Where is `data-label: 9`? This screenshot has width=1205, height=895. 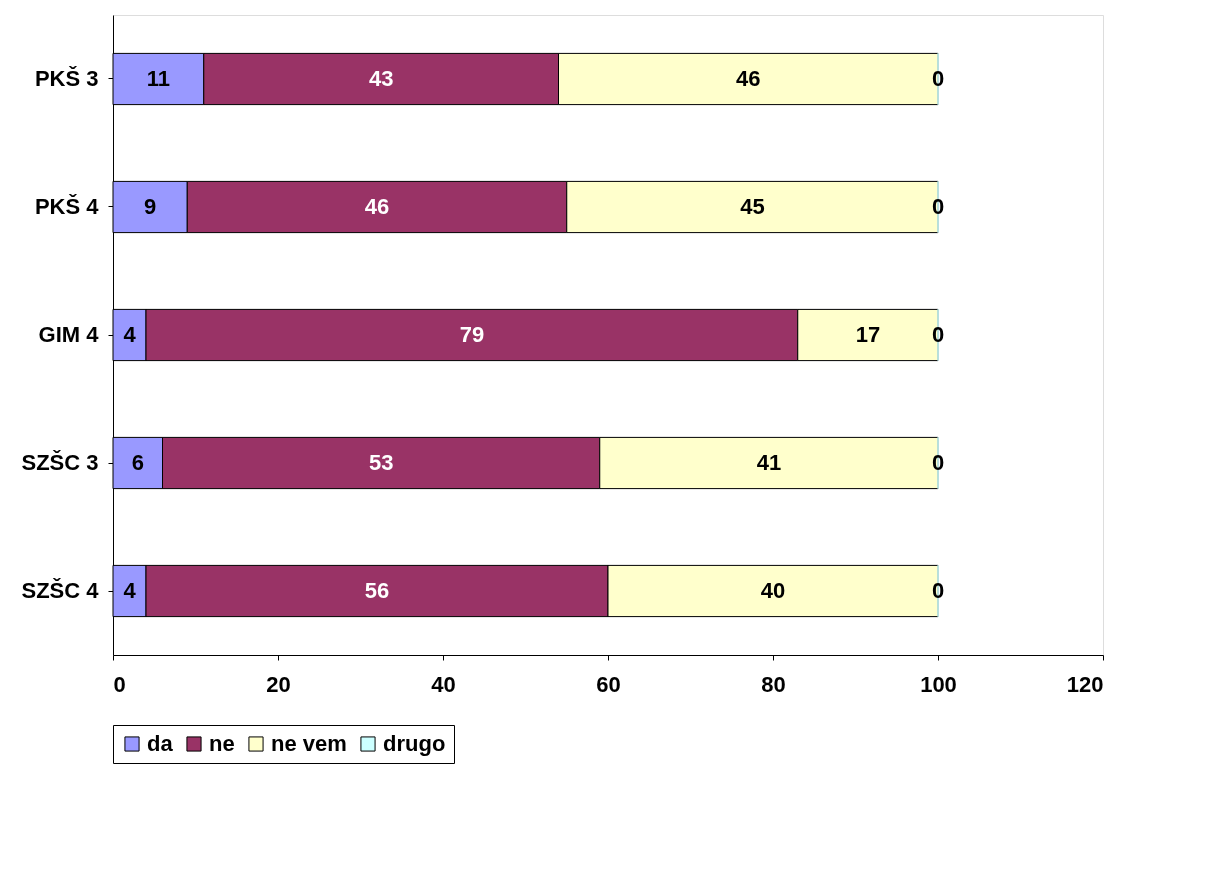
data-label: 9 is located at coordinates (150, 206).